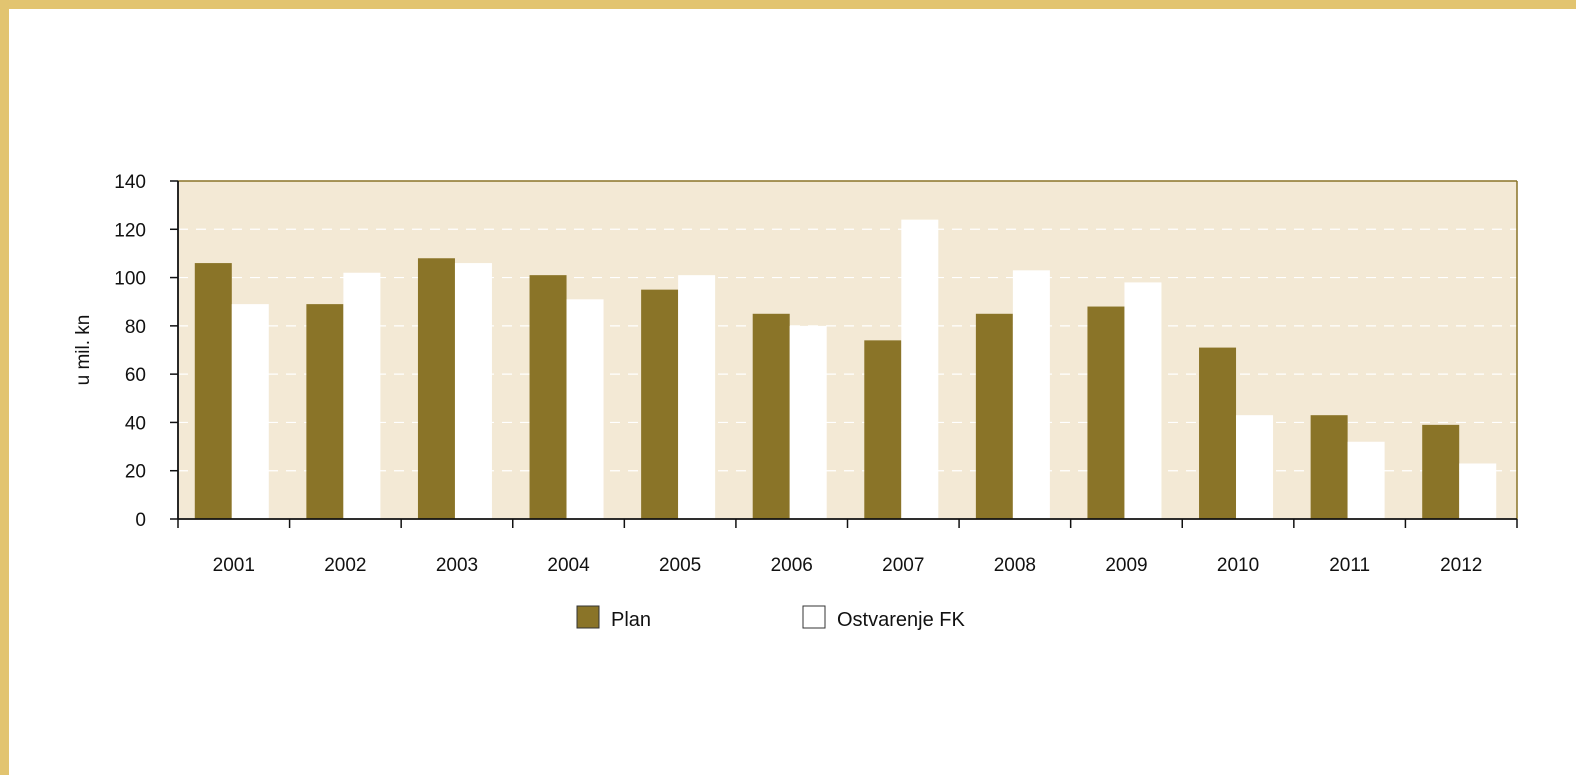 This screenshot has width=1576, height=775. Describe the element at coordinates (585, 409) in the screenshot. I see `bar-ostvarenje-2004` at that location.